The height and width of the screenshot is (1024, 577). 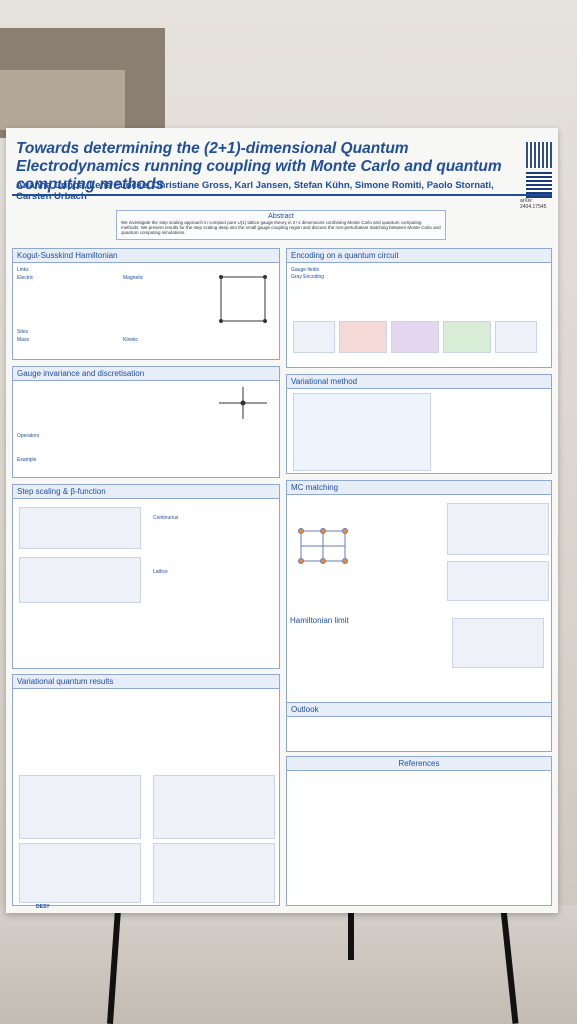 What do you see at coordinates (281, 216) in the screenshot?
I see `abstract-heading: Abstract` at bounding box center [281, 216].